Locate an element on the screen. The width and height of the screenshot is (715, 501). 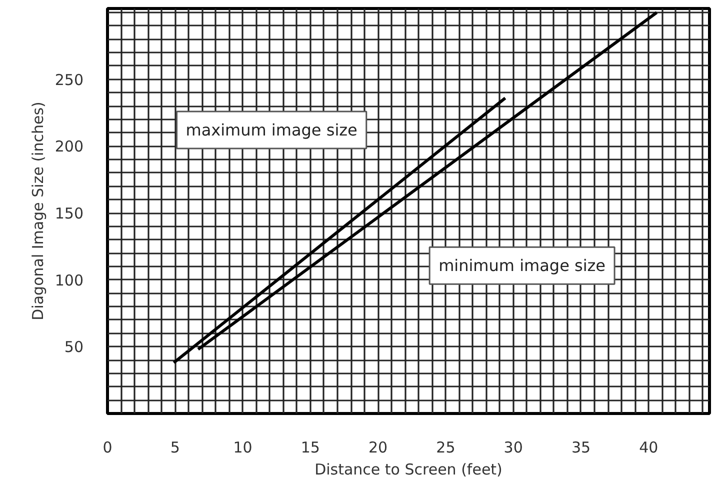
x-tick-label: 30 is located at coordinates (513, 447).